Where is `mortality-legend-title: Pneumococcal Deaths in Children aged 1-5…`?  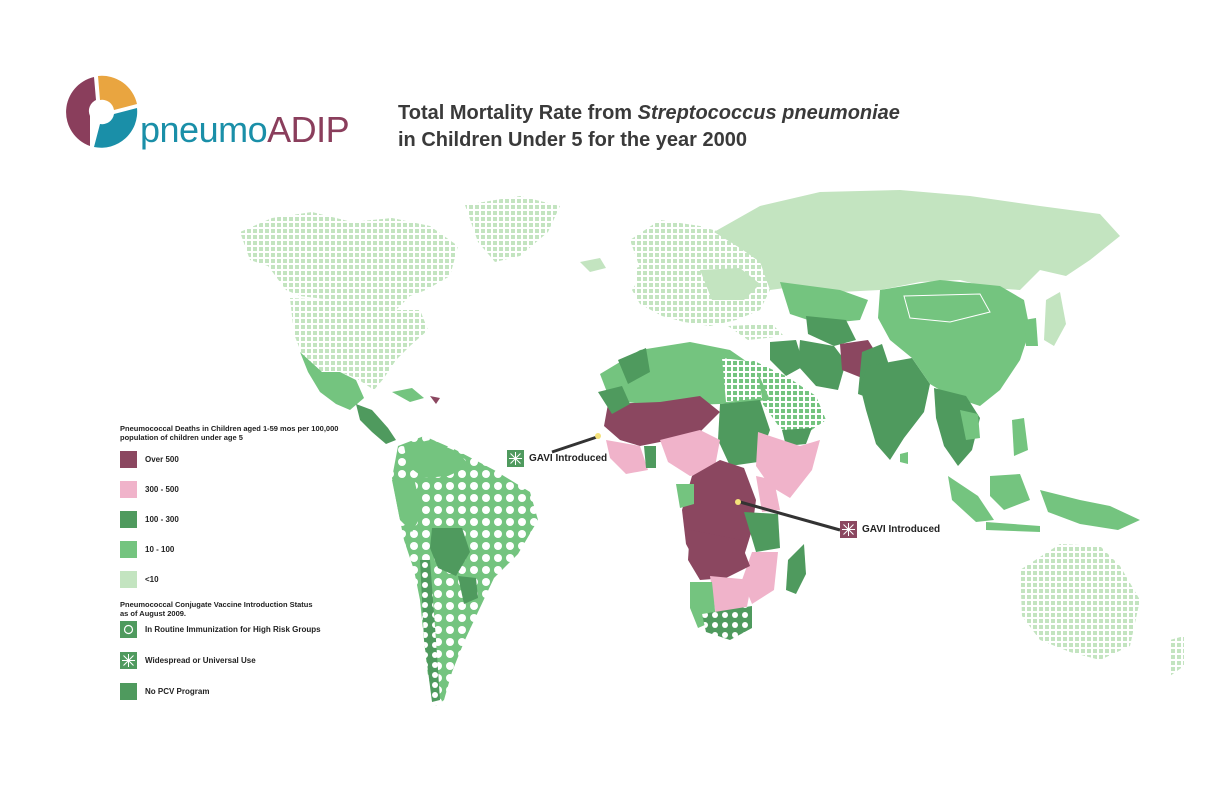
mortality-legend-title: Pneumococcal Deaths in Children aged 1-5… is located at coordinates (229, 433).